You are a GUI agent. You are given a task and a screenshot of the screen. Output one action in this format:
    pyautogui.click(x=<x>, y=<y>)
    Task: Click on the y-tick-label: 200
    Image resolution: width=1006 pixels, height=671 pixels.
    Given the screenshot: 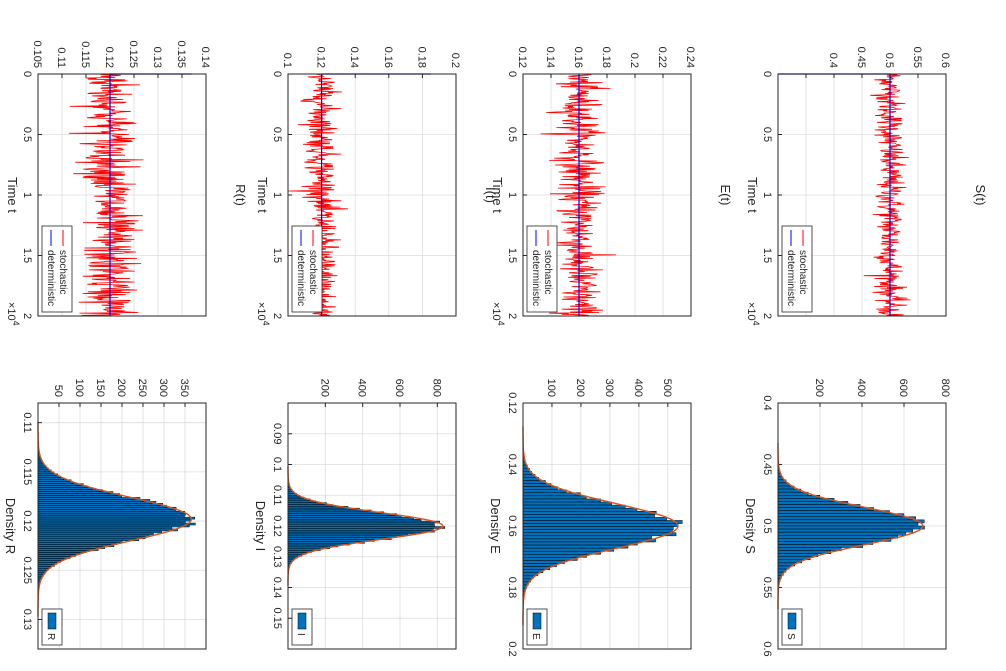 What is the action you would take?
    pyautogui.click(x=819, y=388)
    